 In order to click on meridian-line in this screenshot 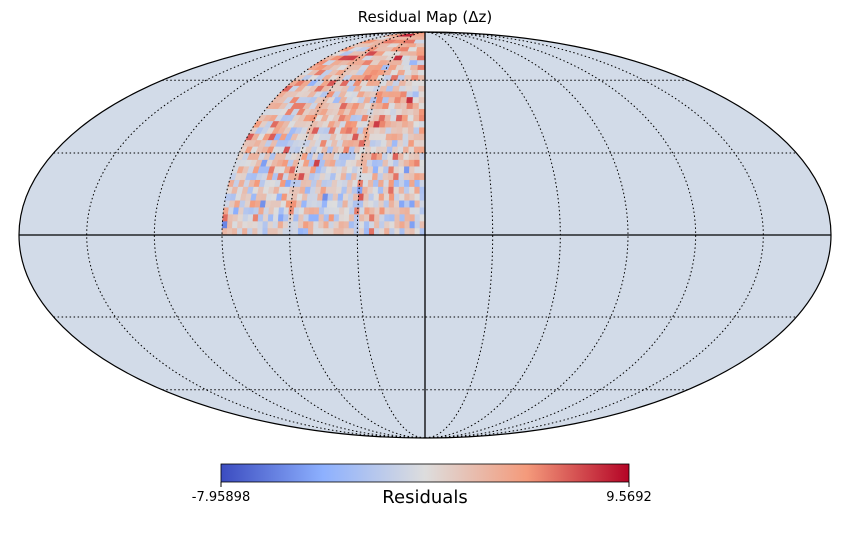, I will do `click(391, 235)`.